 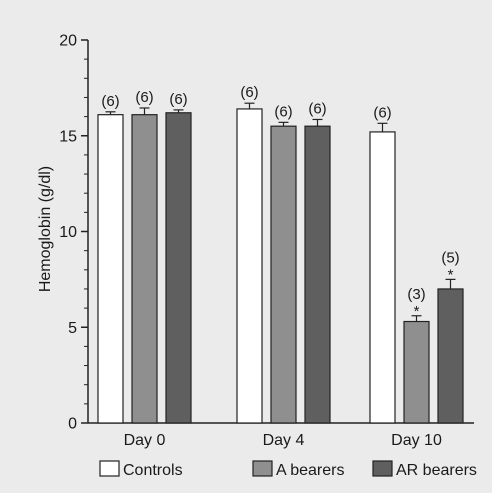 I want to click on y-tick-label: 5, so click(x=72, y=328).